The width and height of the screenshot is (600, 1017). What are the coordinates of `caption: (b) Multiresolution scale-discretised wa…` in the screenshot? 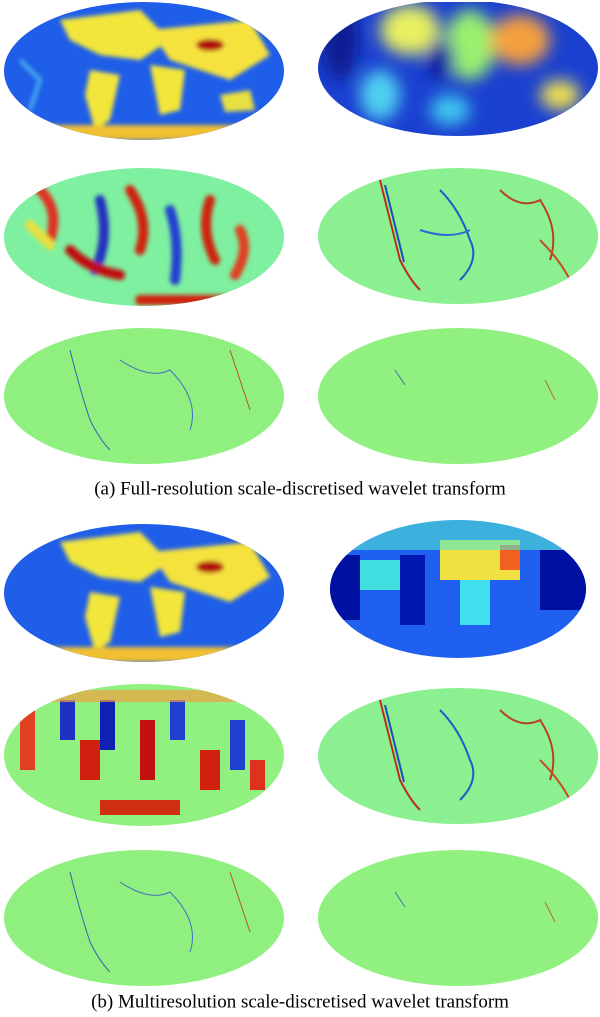 It's located at (300, 1001).